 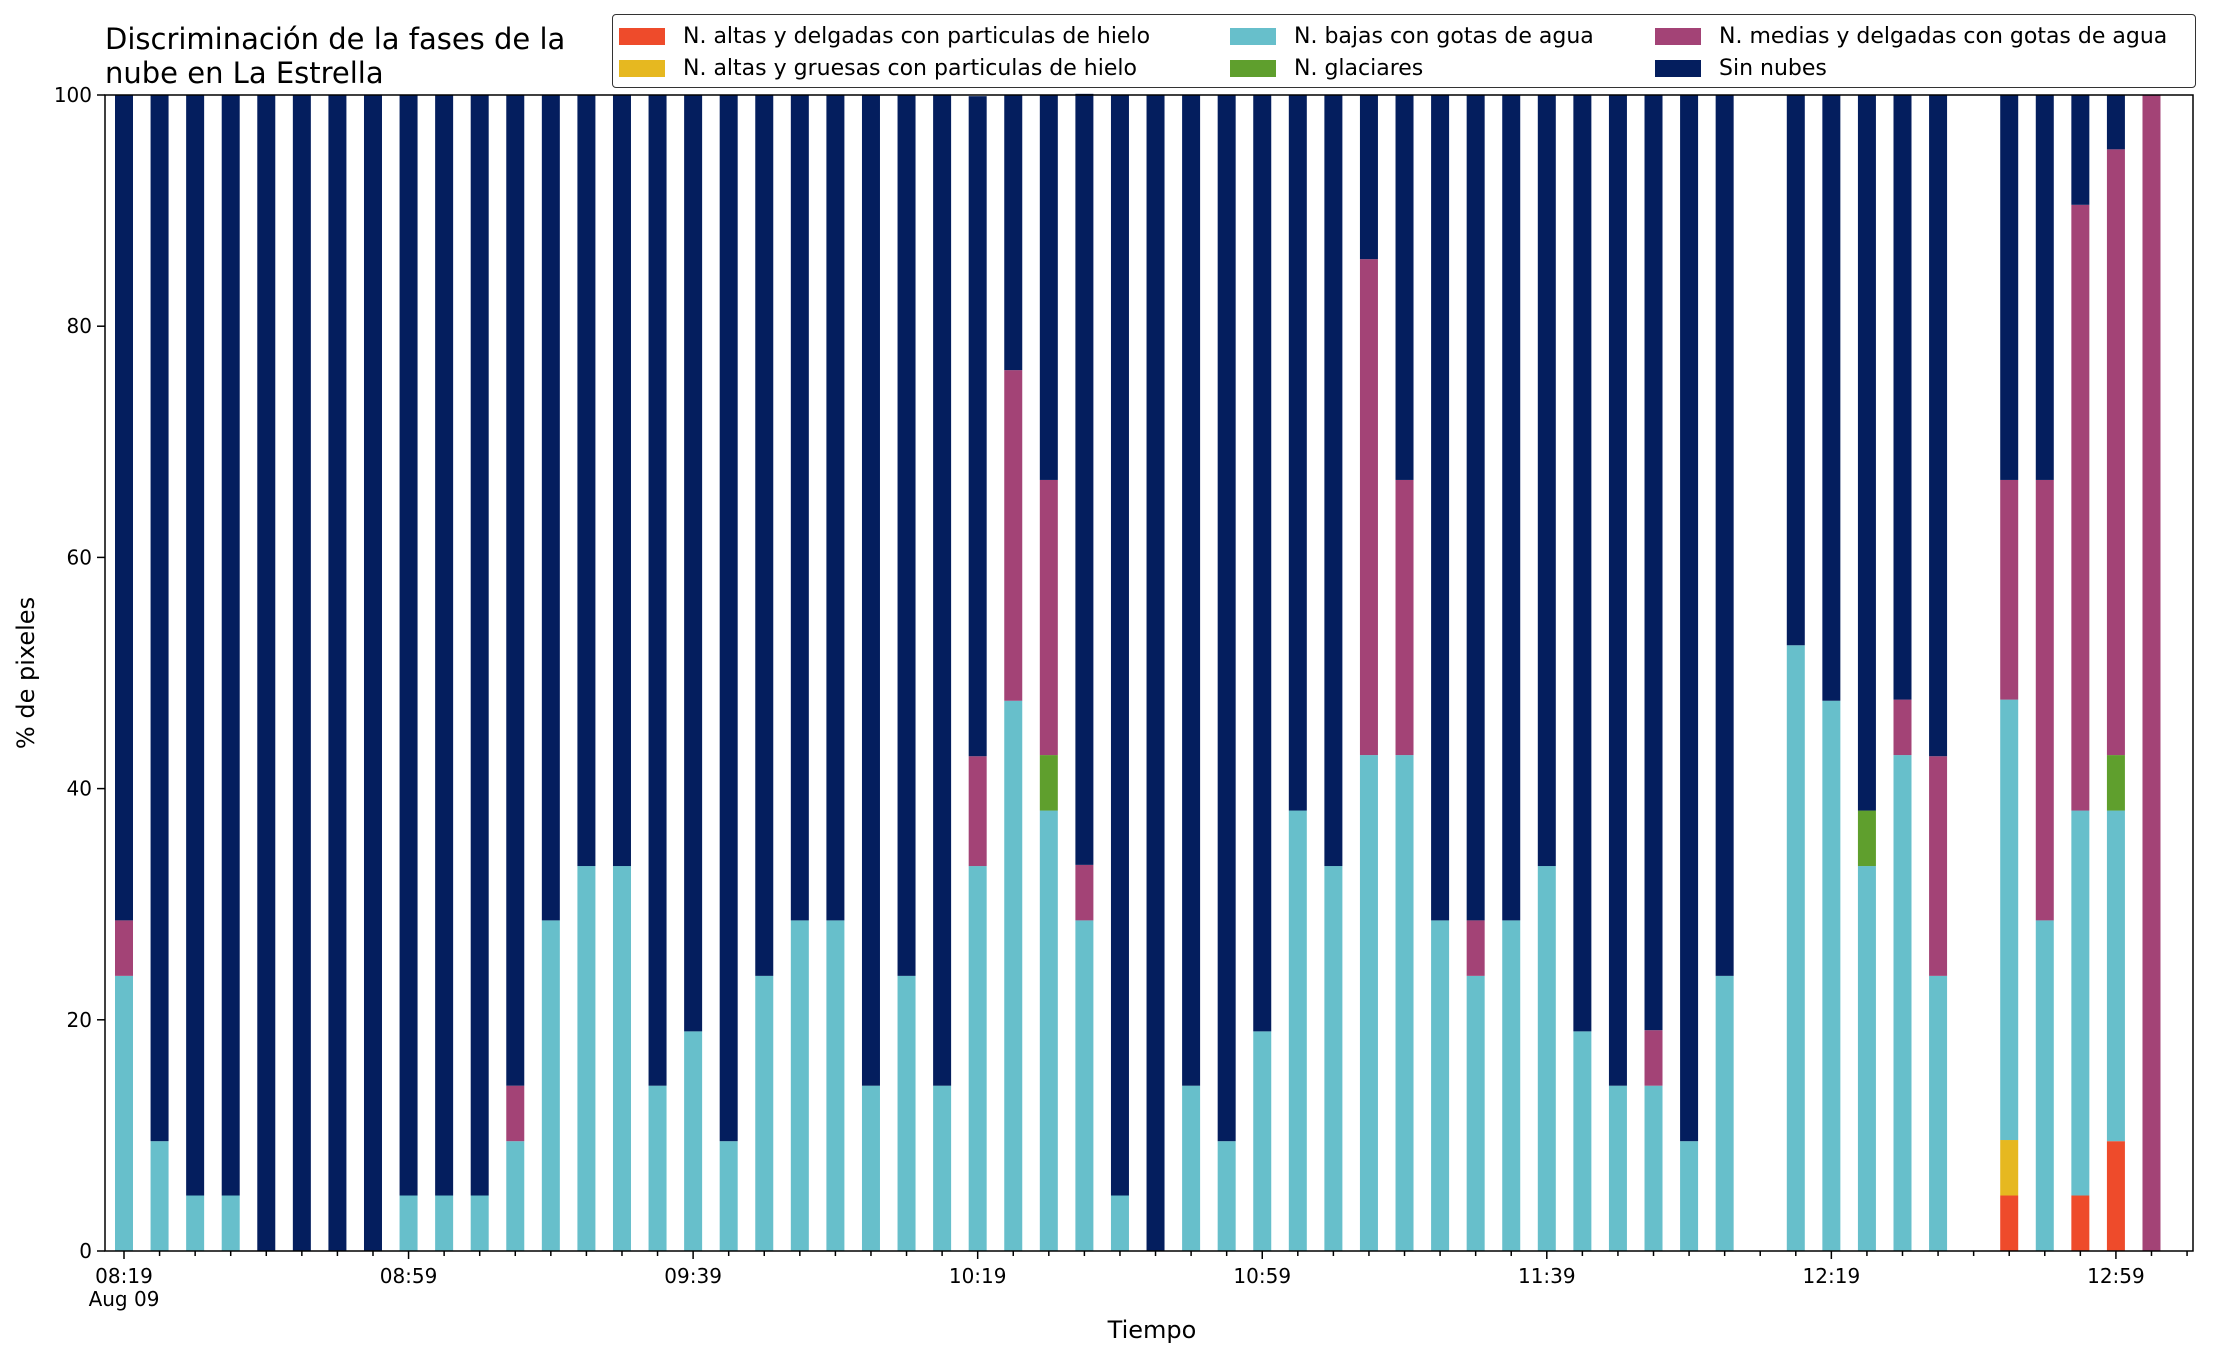 I want to click on x-tick-label: 11:39, so click(x=1547, y=1276).